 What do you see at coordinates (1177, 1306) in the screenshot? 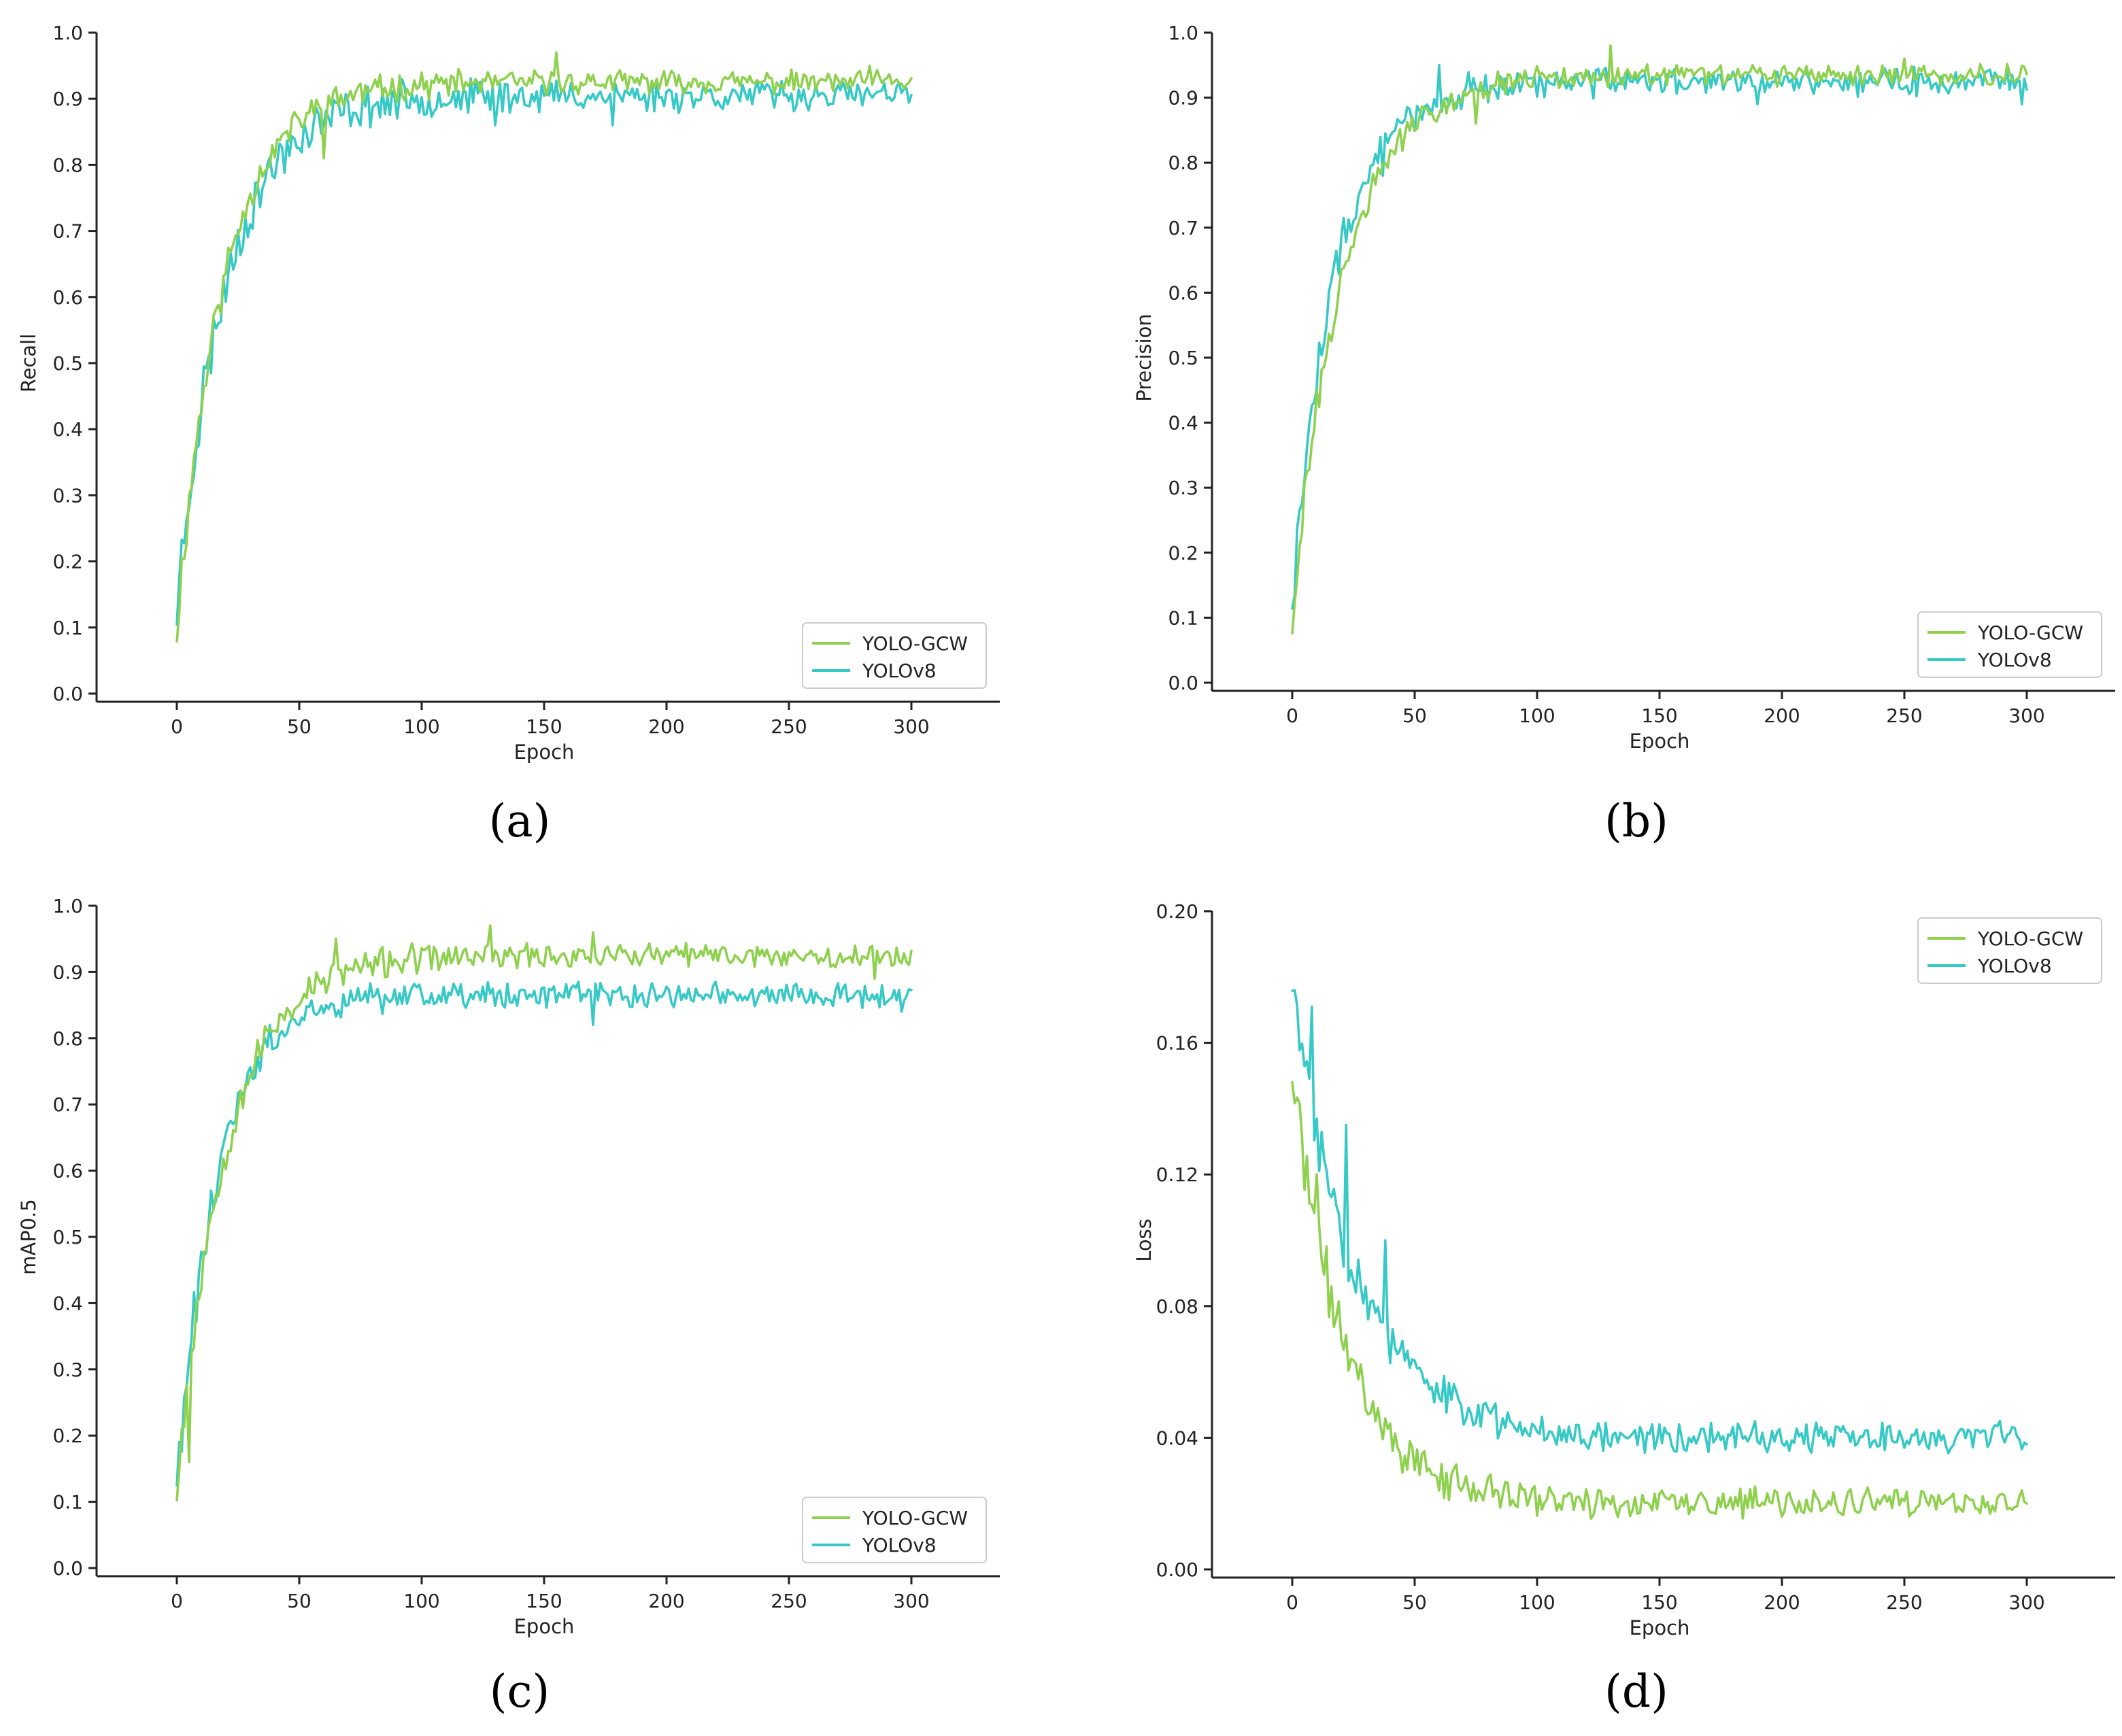
I see `y-tick-label: 0.08` at bounding box center [1177, 1306].